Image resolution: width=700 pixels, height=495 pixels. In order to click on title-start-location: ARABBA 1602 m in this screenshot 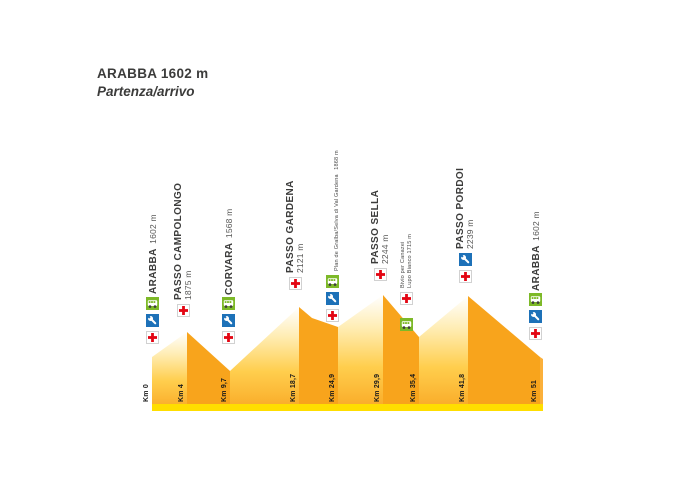, I will do `click(153, 73)`.